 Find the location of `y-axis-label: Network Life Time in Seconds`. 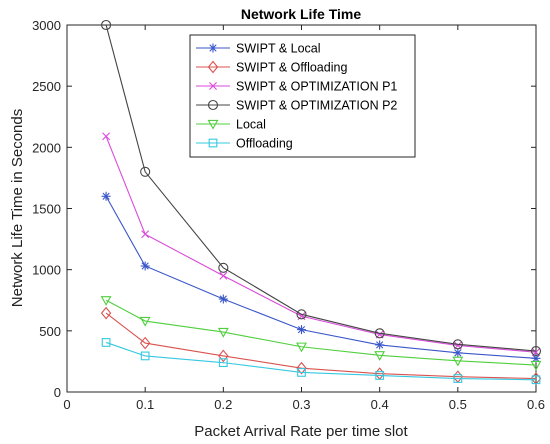

y-axis-label: Network Life Time in Seconds is located at coordinates (17, 208).